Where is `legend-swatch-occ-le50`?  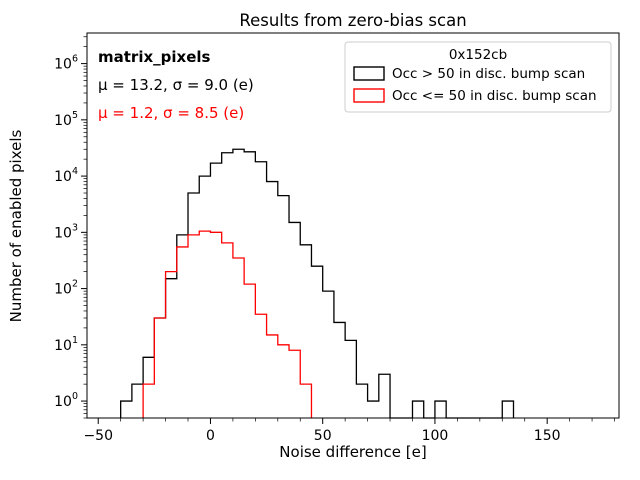
legend-swatch-occ-le50 is located at coordinates (369, 95).